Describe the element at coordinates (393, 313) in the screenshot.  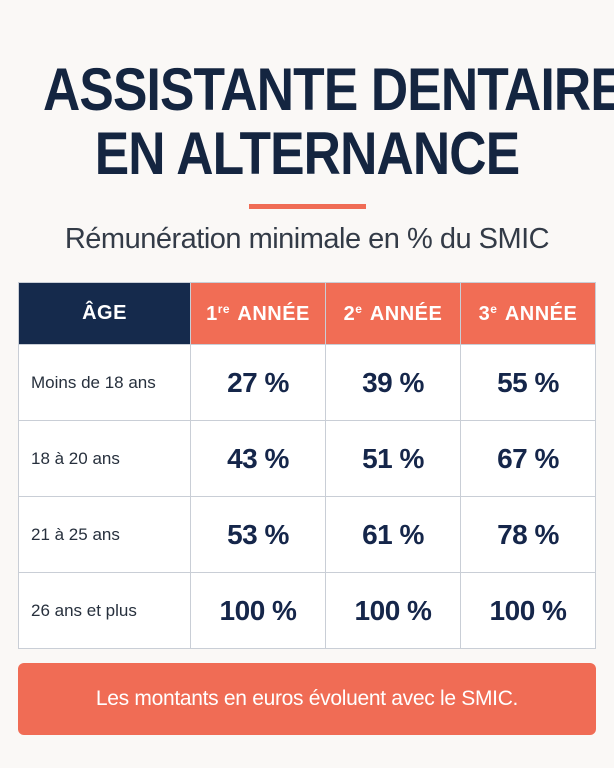
I see `header-year-2: 2e ANNÉE` at that location.